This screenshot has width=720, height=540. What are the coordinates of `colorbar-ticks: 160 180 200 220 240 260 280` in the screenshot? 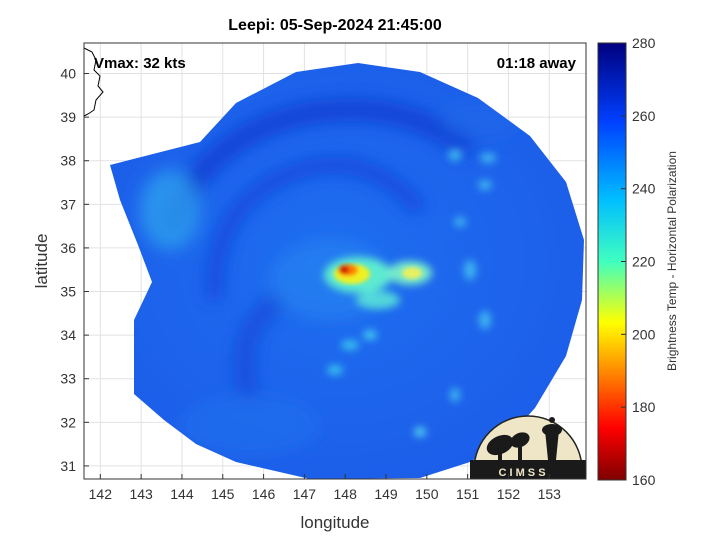 It's located at (638, 261).